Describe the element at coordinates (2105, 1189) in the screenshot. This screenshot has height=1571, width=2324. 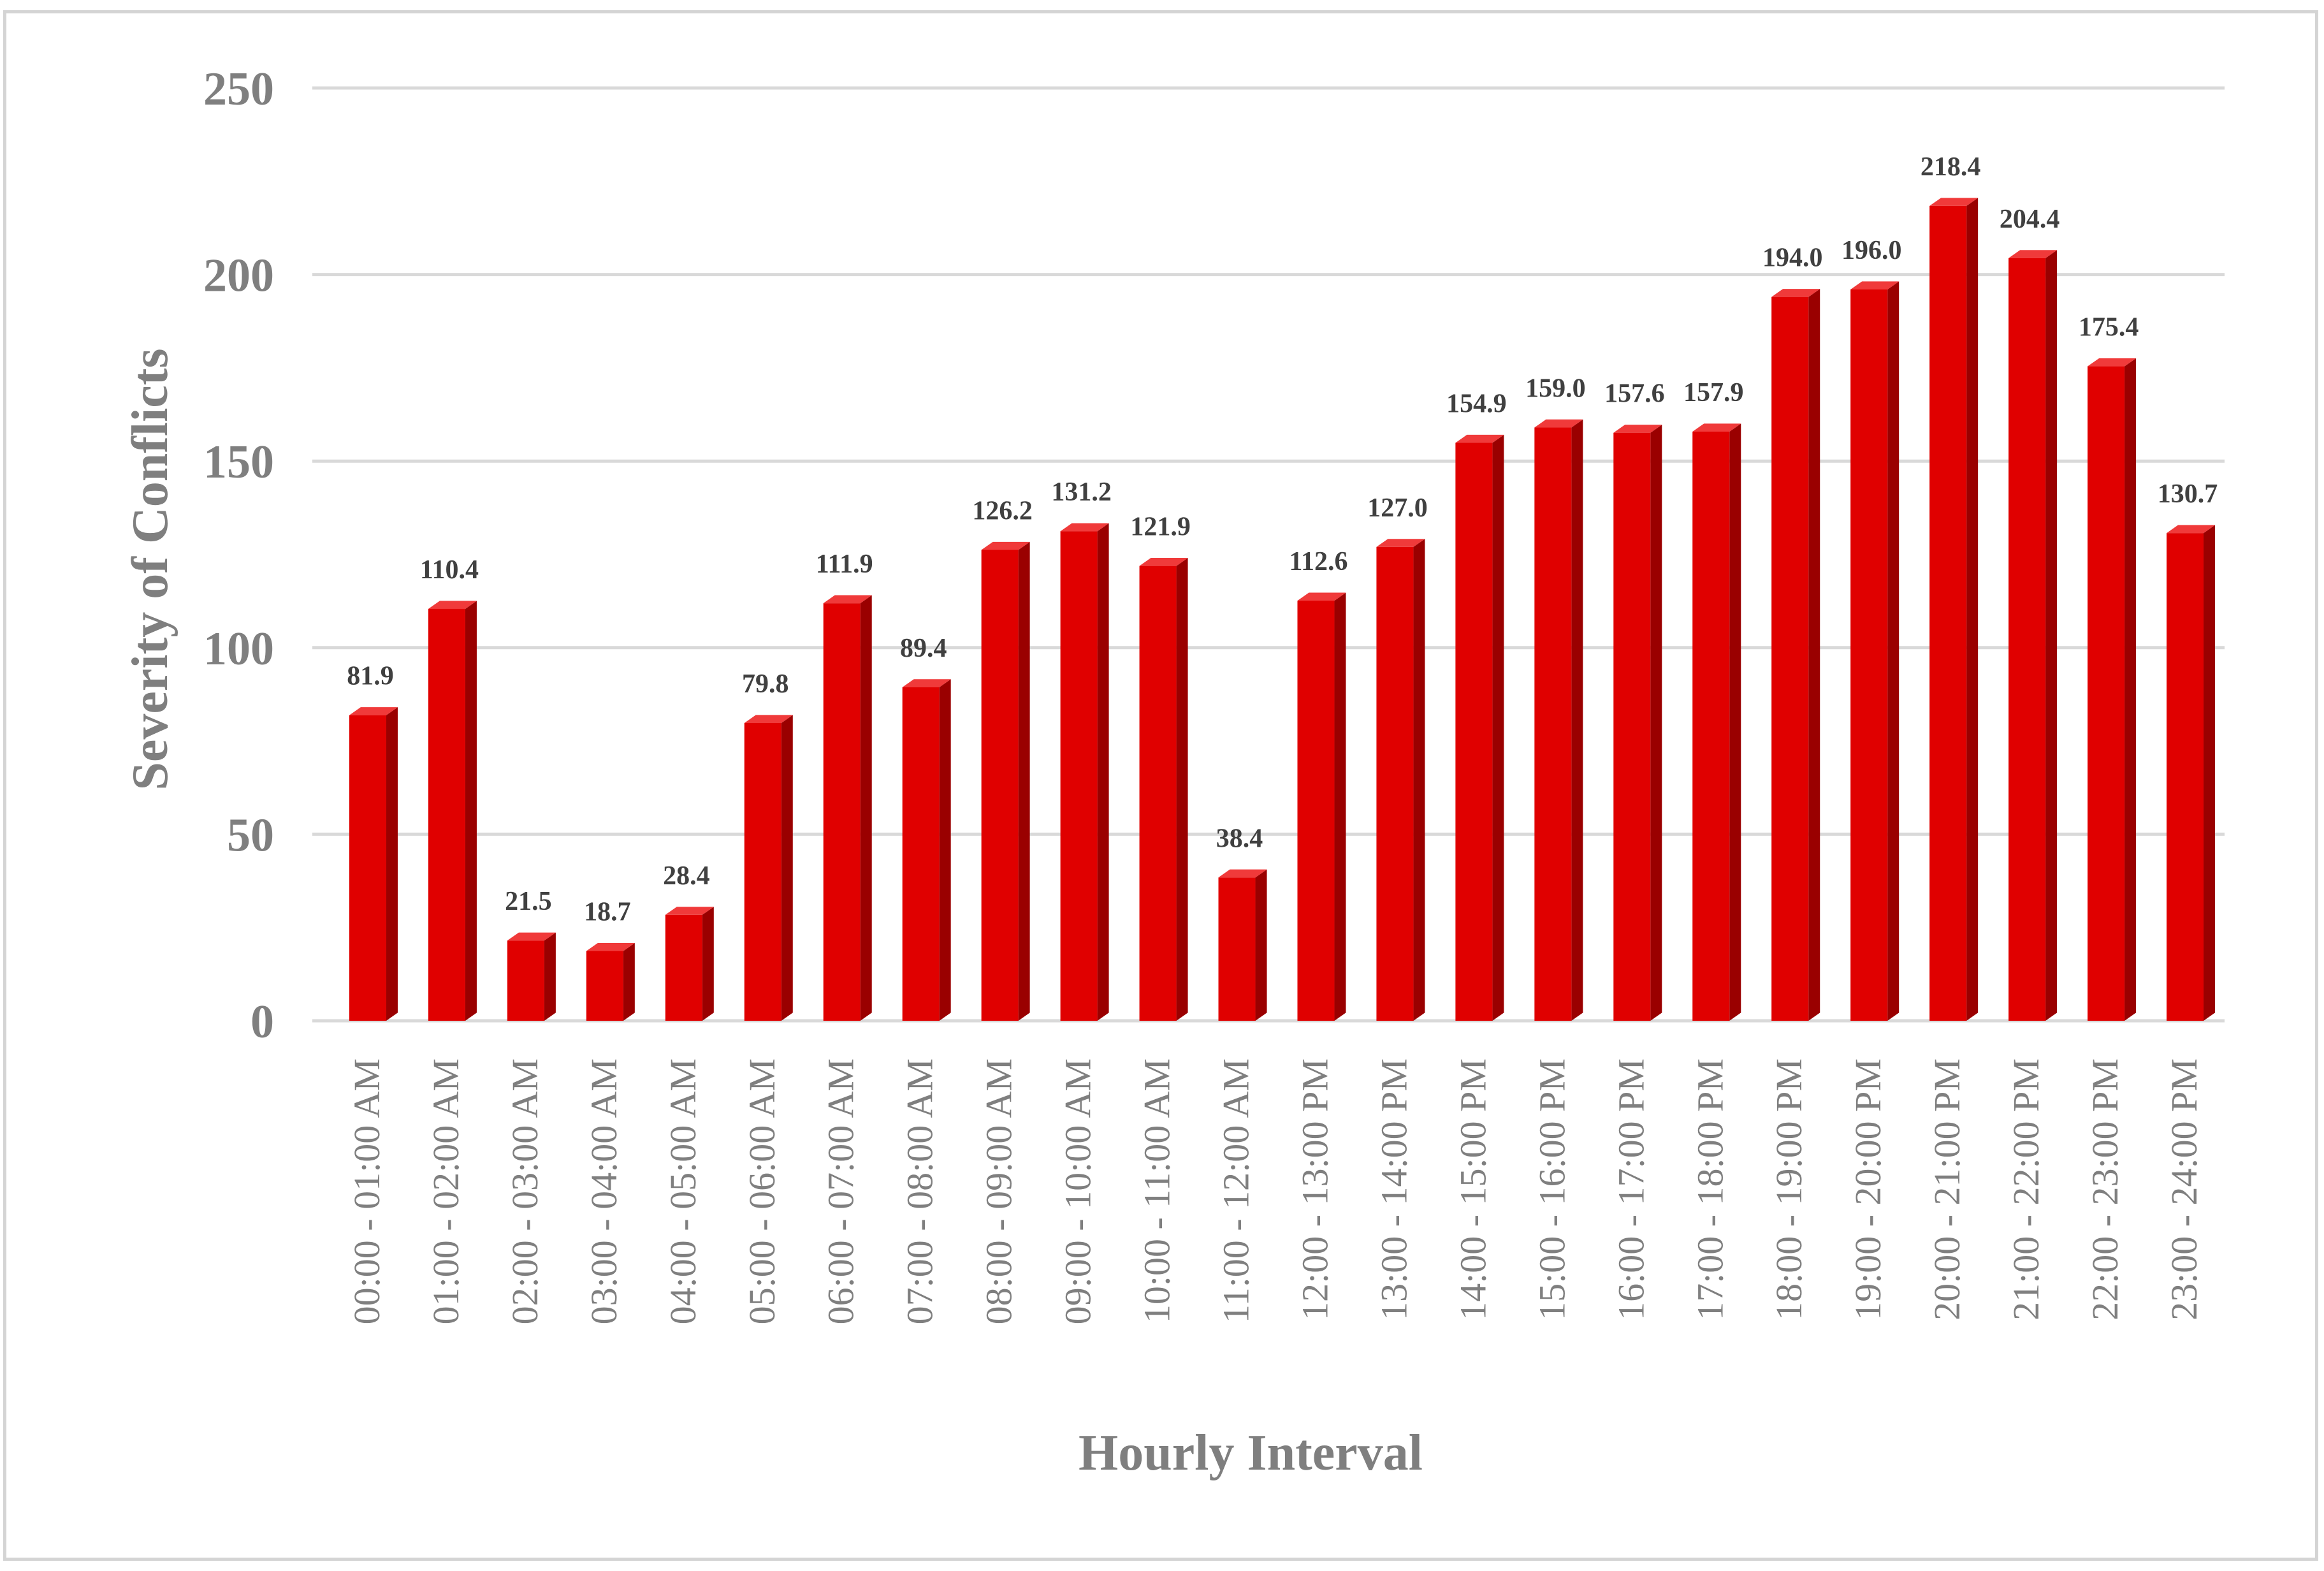
I see `x-tick-label: 22:00 - 23:00 PM` at that location.